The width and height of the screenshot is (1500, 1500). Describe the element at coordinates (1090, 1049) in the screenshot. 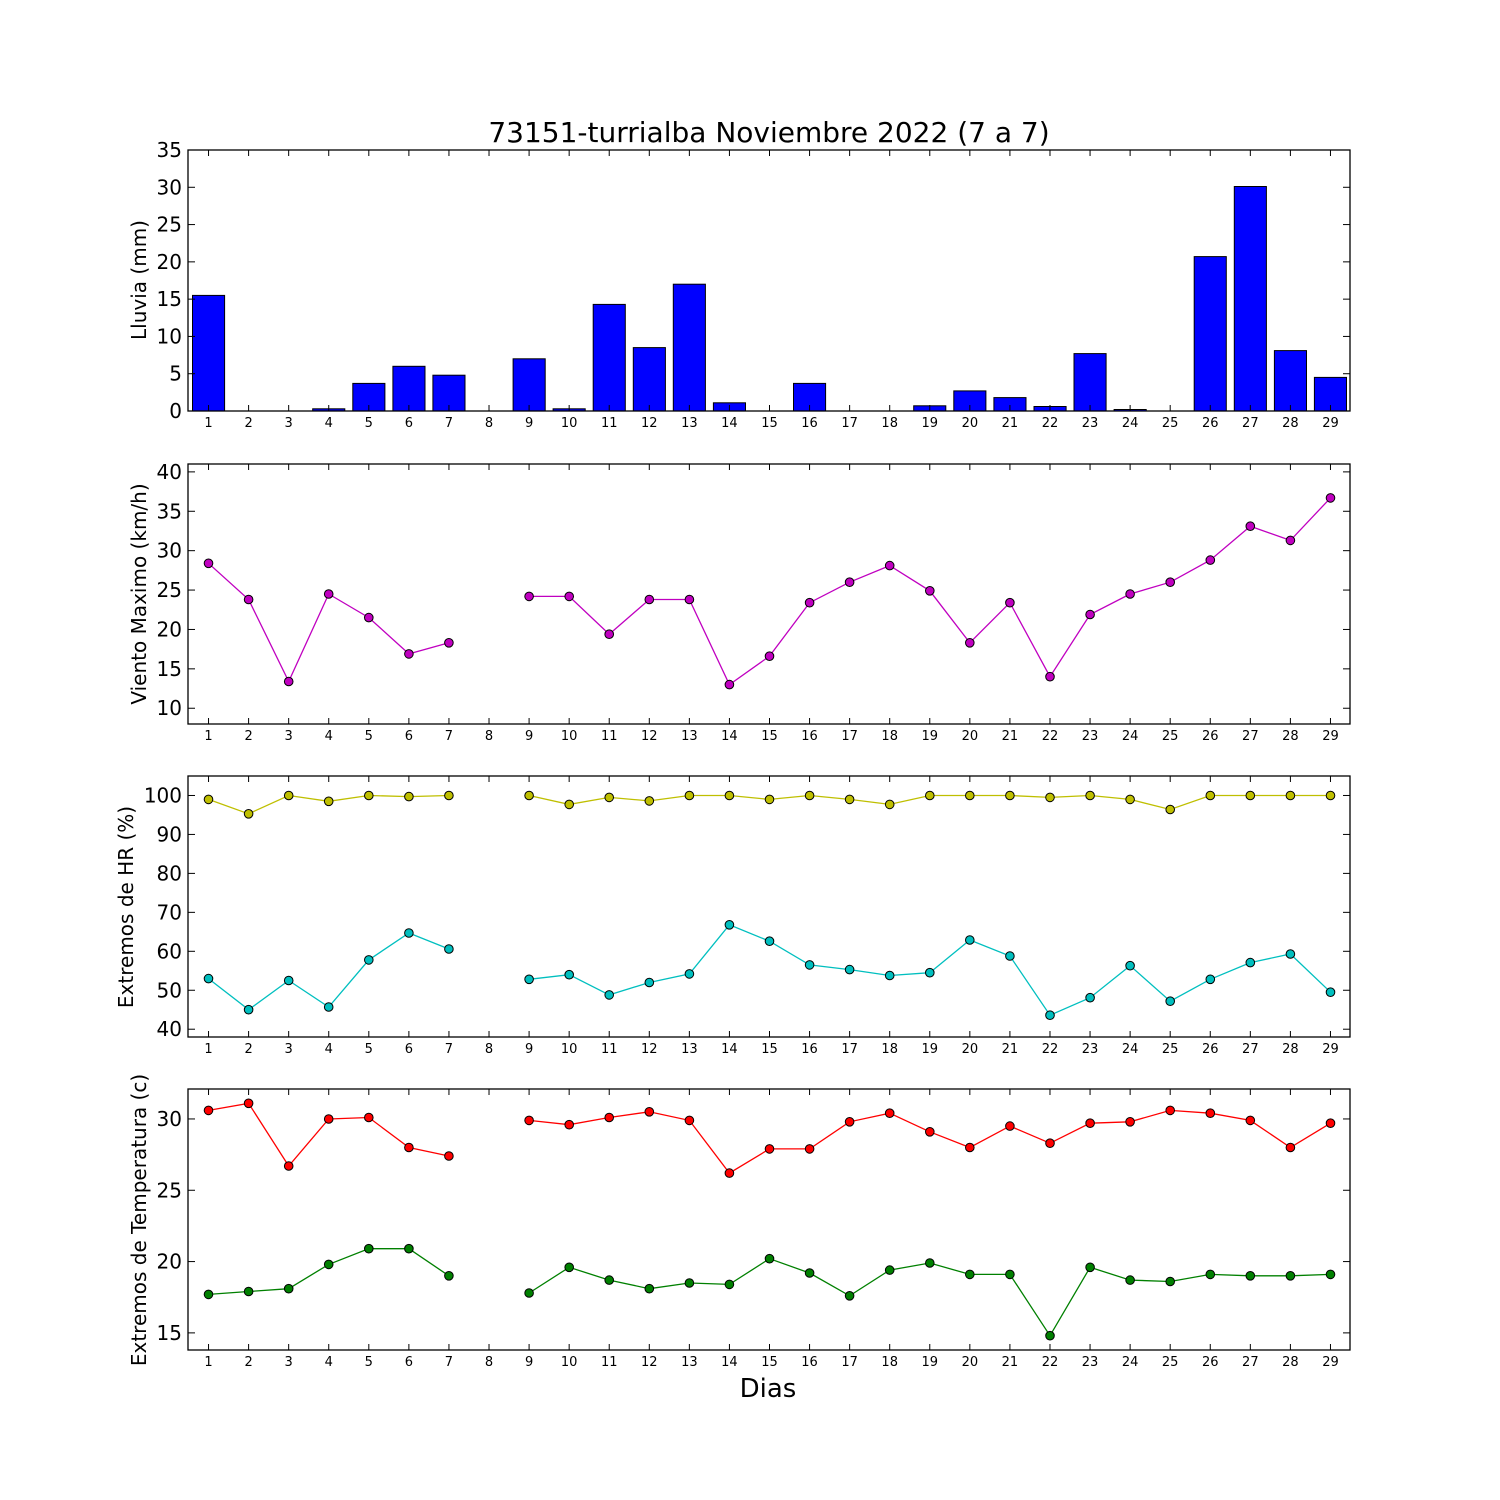

I see `humidity-xtick-label: 23` at that location.